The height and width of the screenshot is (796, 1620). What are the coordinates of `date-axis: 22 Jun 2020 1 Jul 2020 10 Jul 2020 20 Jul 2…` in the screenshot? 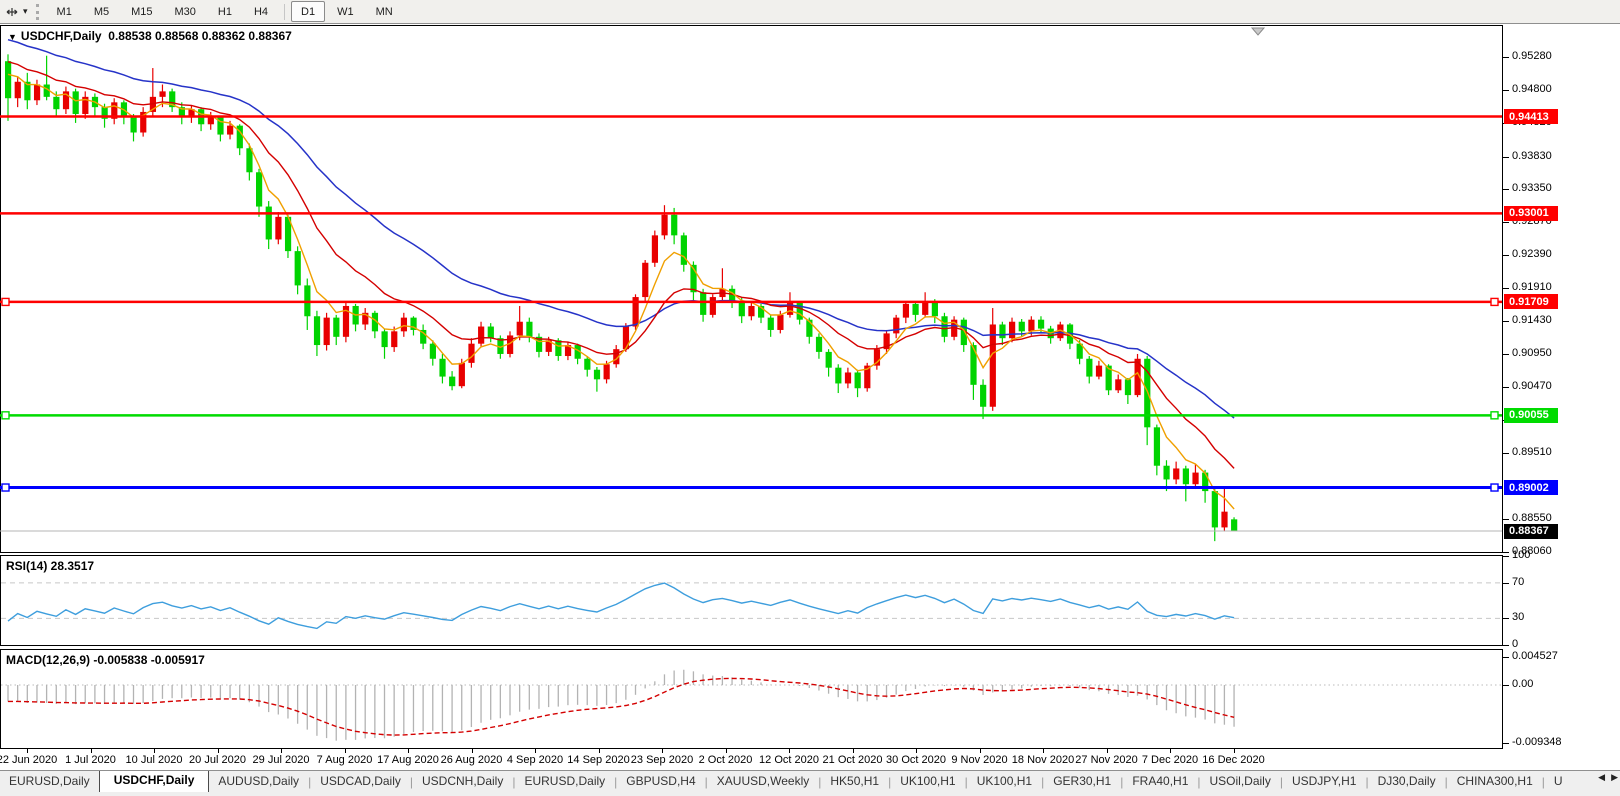 It's located at (751, 759).